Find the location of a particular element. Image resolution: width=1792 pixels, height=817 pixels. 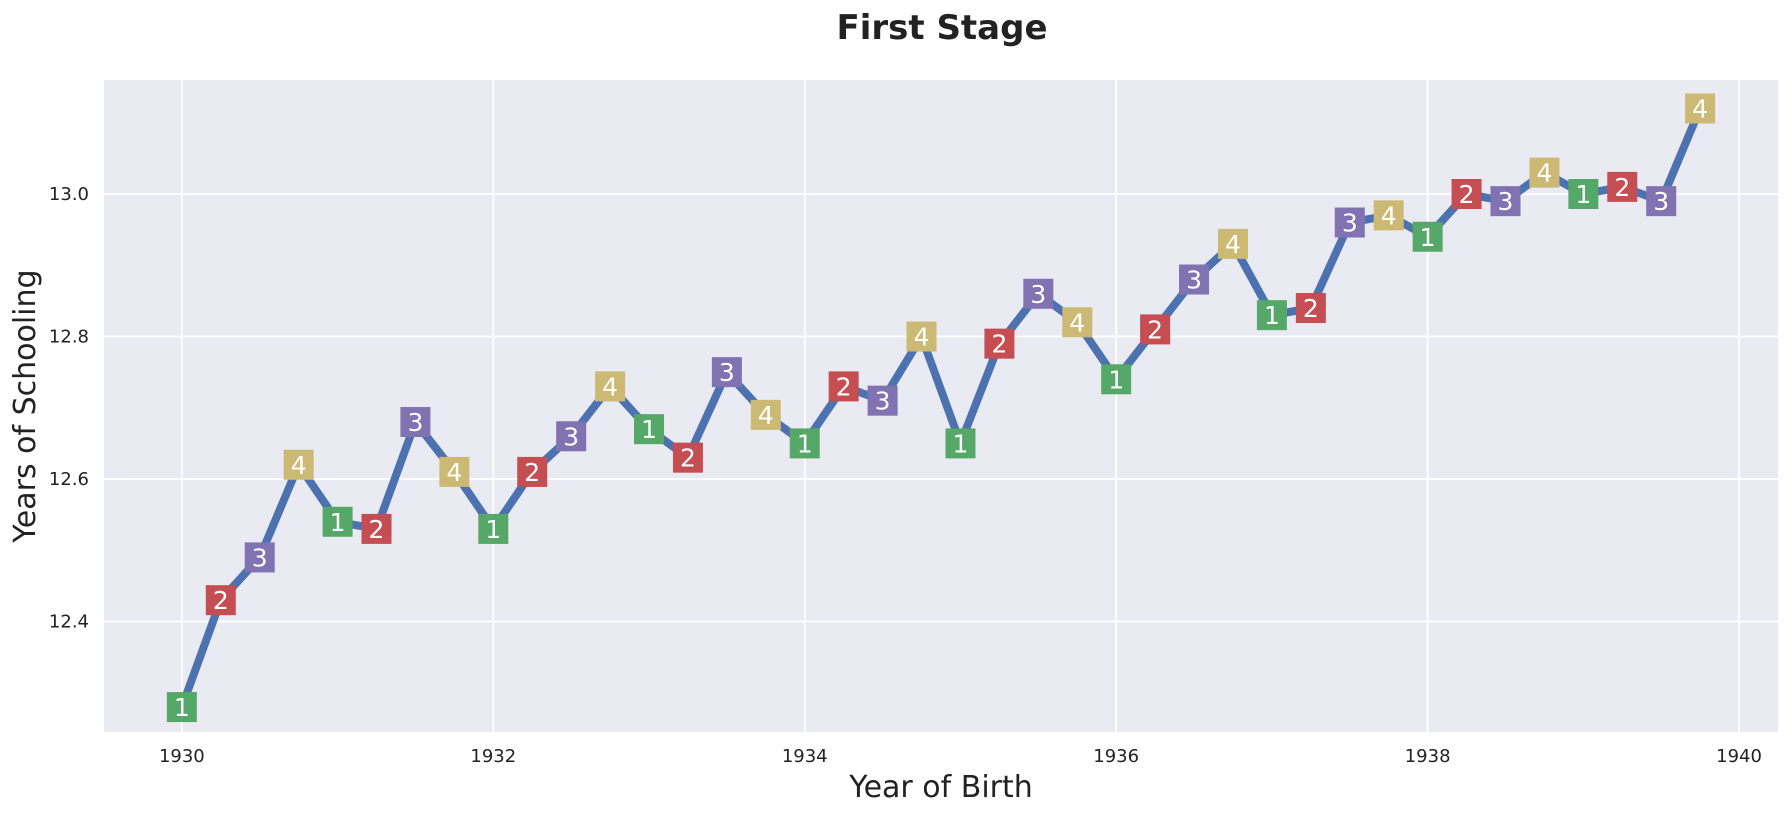

x-tick-label: 1930 is located at coordinates (182, 756).